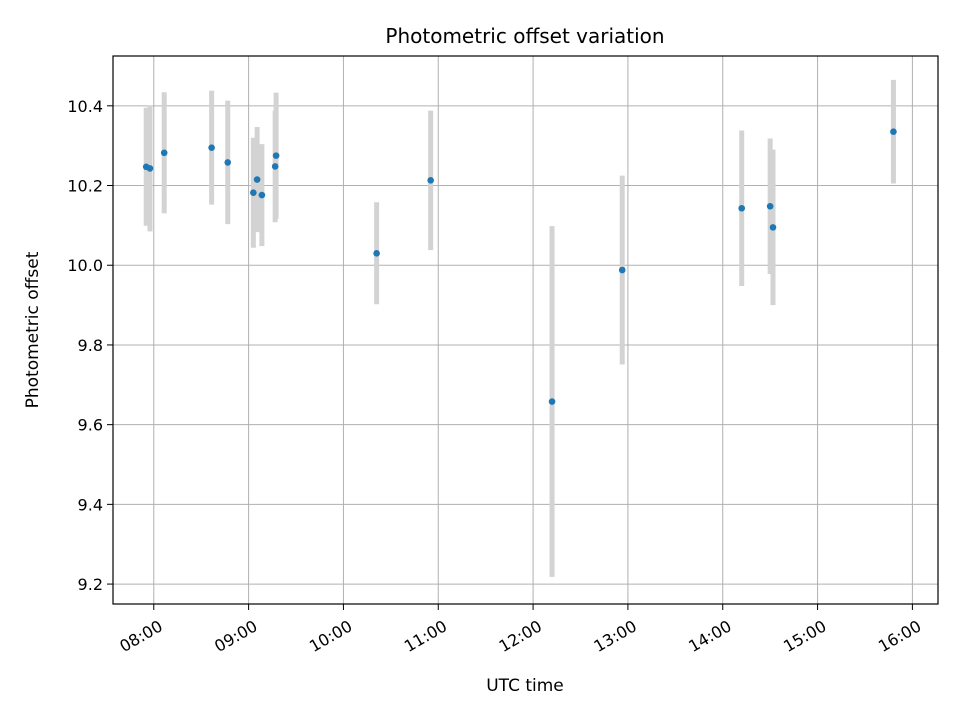  I want to click on y-axis-title: Photometric offset, so click(33, 329).